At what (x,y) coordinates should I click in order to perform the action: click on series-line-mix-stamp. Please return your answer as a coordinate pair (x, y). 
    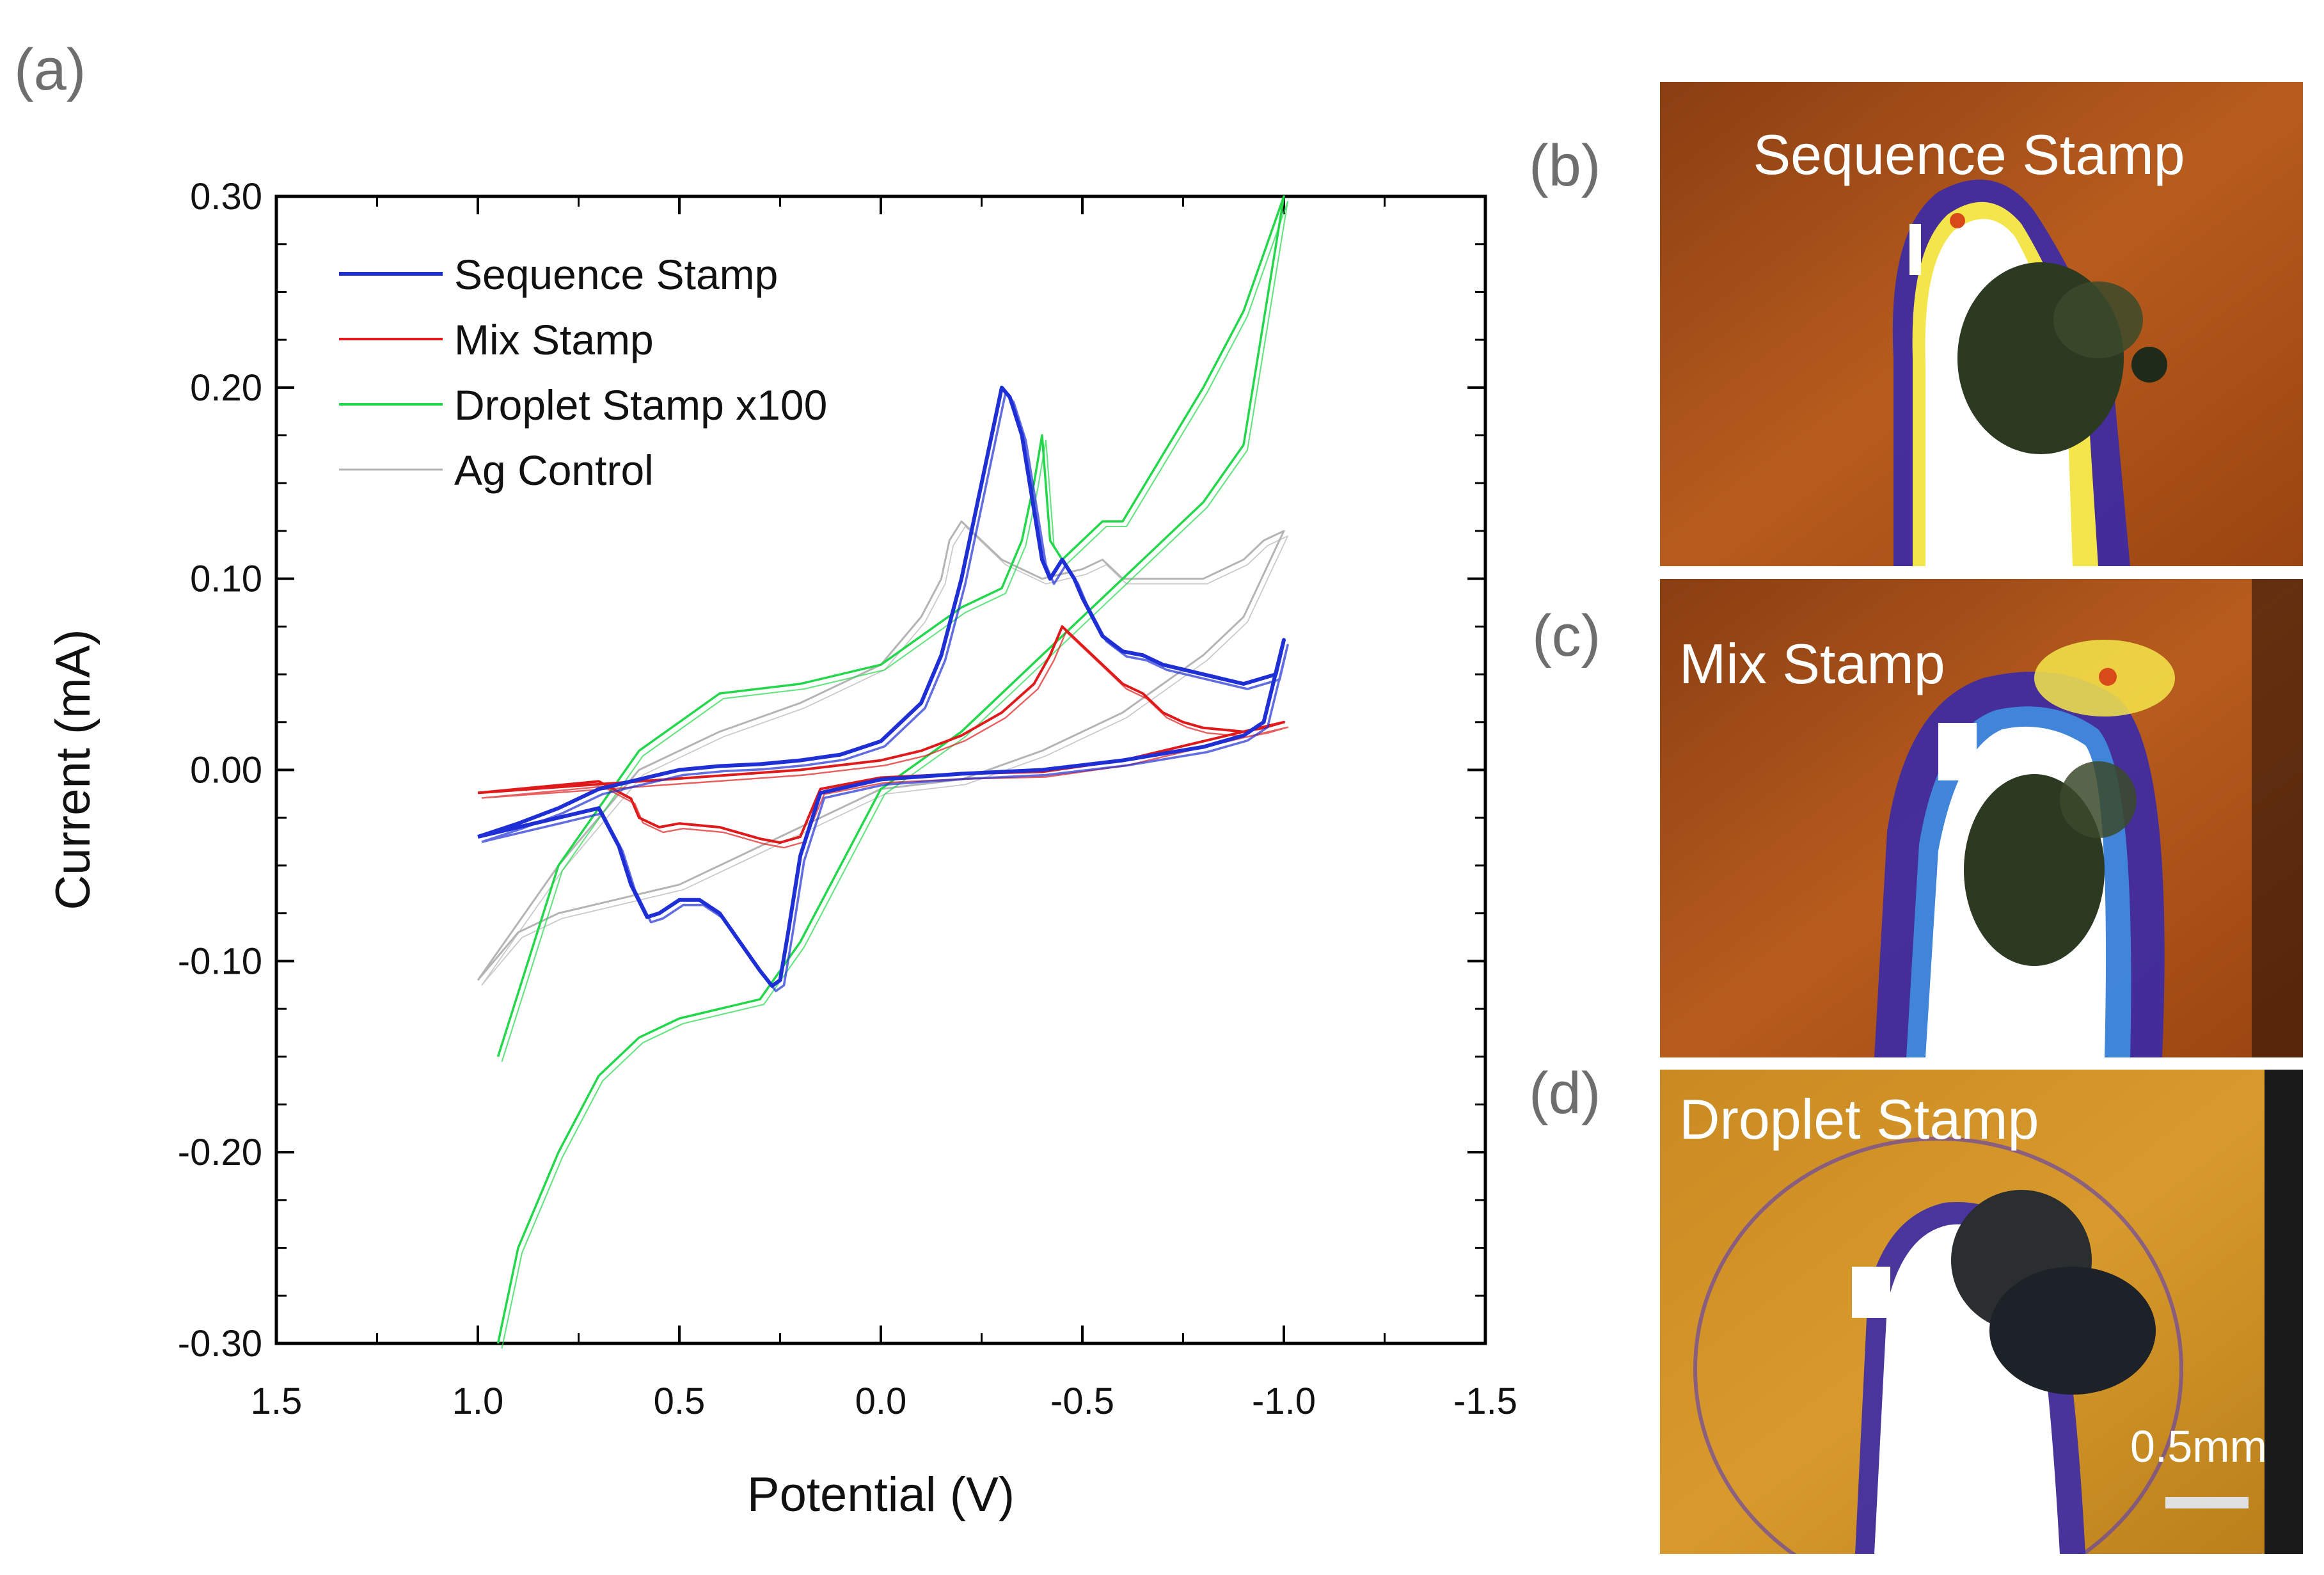
    Looking at the image, I should click on (881, 735).